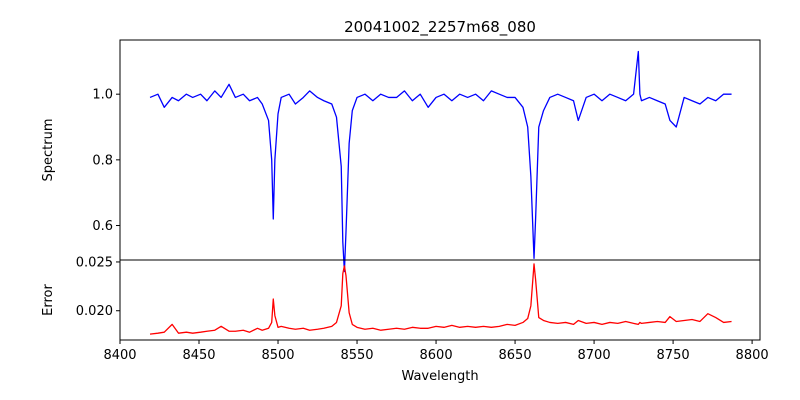  What do you see at coordinates (102, 95) in the screenshot?
I see `spectrum-ytick-label: 1.0` at bounding box center [102, 95].